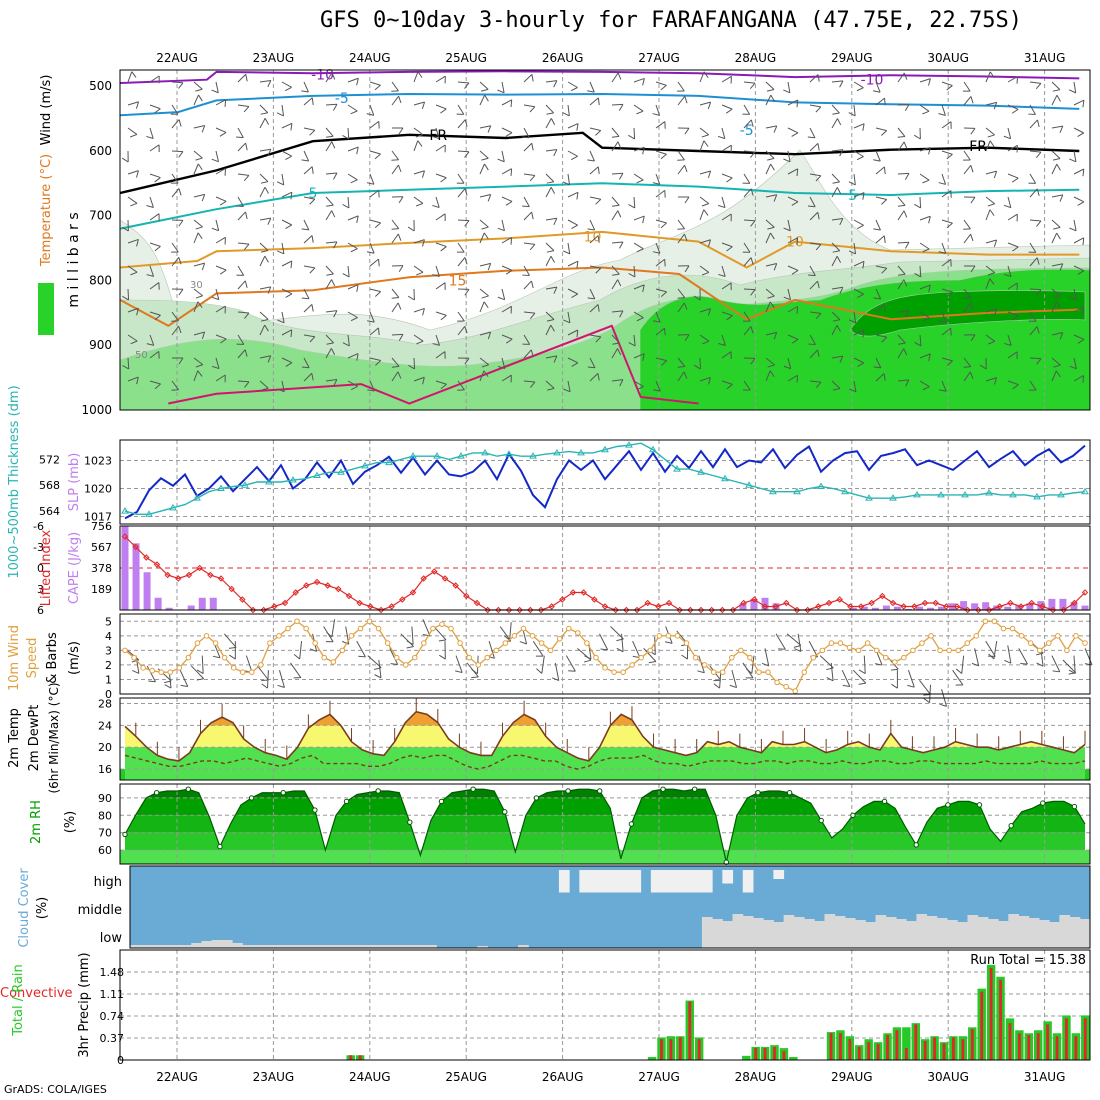 The image size is (1100, 1100). What do you see at coordinates (98, 489) in the screenshot?
I see `slp-tick-label: 1020` at bounding box center [98, 489].